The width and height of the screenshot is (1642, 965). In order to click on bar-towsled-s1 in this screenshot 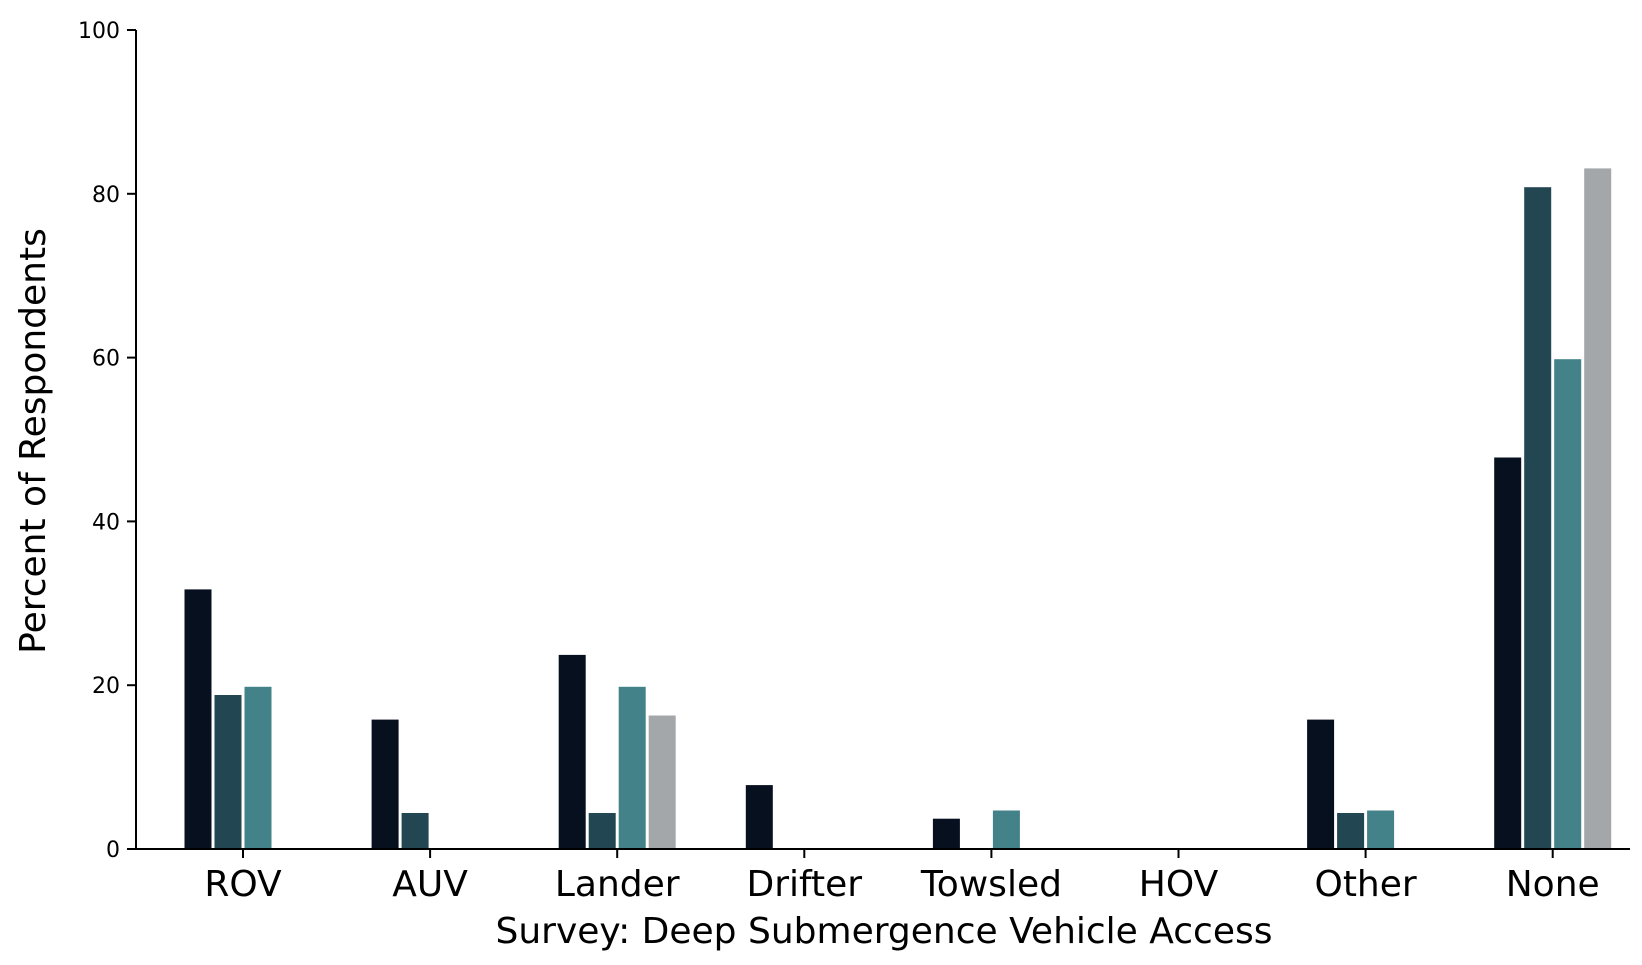, I will do `click(946, 833)`.